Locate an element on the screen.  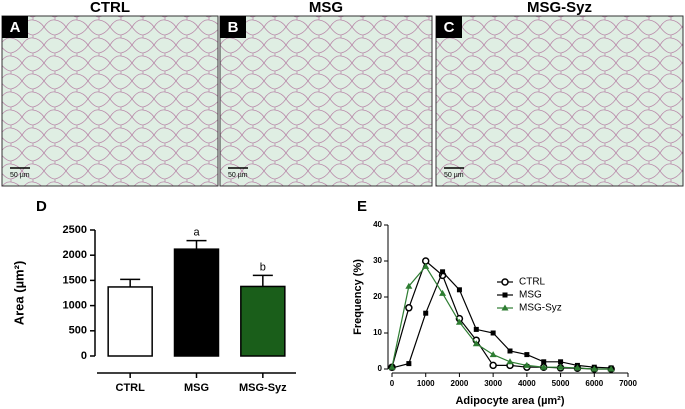
panel-label: E is located at coordinates (362, 206).